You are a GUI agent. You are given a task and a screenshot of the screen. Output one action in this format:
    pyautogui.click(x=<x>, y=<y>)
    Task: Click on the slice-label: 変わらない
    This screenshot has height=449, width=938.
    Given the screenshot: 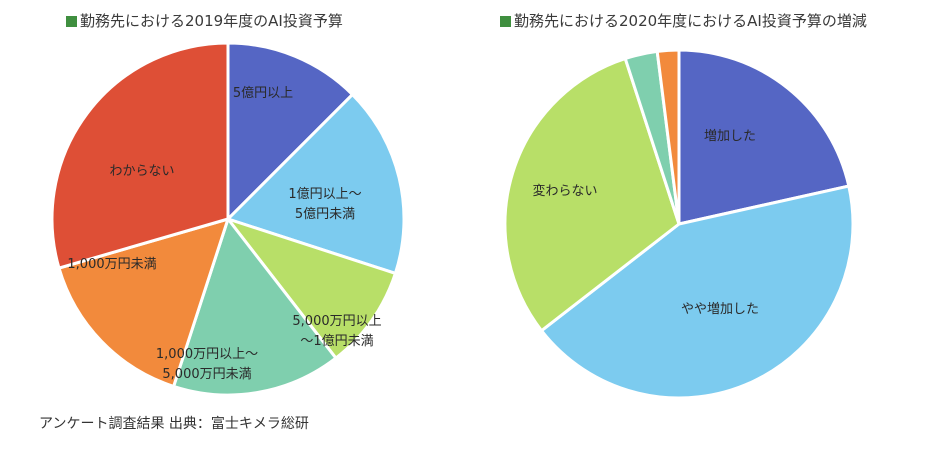 What is the action you would take?
    pyautogui.click(x=564, y=191)
    